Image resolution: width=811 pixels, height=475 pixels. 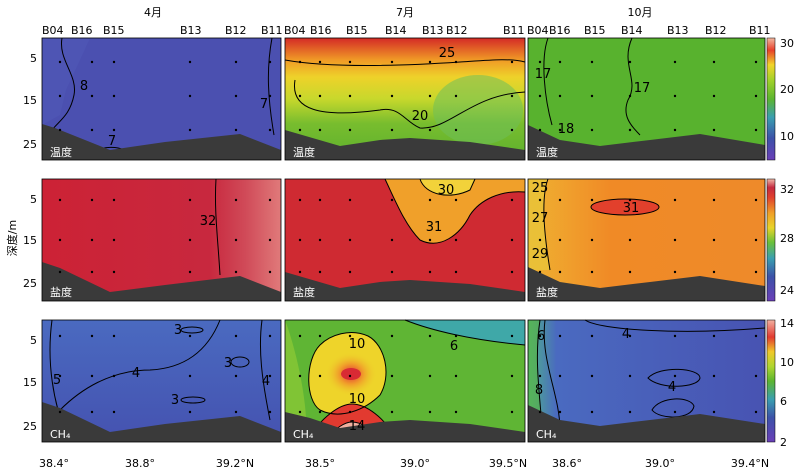 What do you see at coordinates (57, 380) in the screenshot?
I see `contour-label: 5` at bounding box center [57, 380].